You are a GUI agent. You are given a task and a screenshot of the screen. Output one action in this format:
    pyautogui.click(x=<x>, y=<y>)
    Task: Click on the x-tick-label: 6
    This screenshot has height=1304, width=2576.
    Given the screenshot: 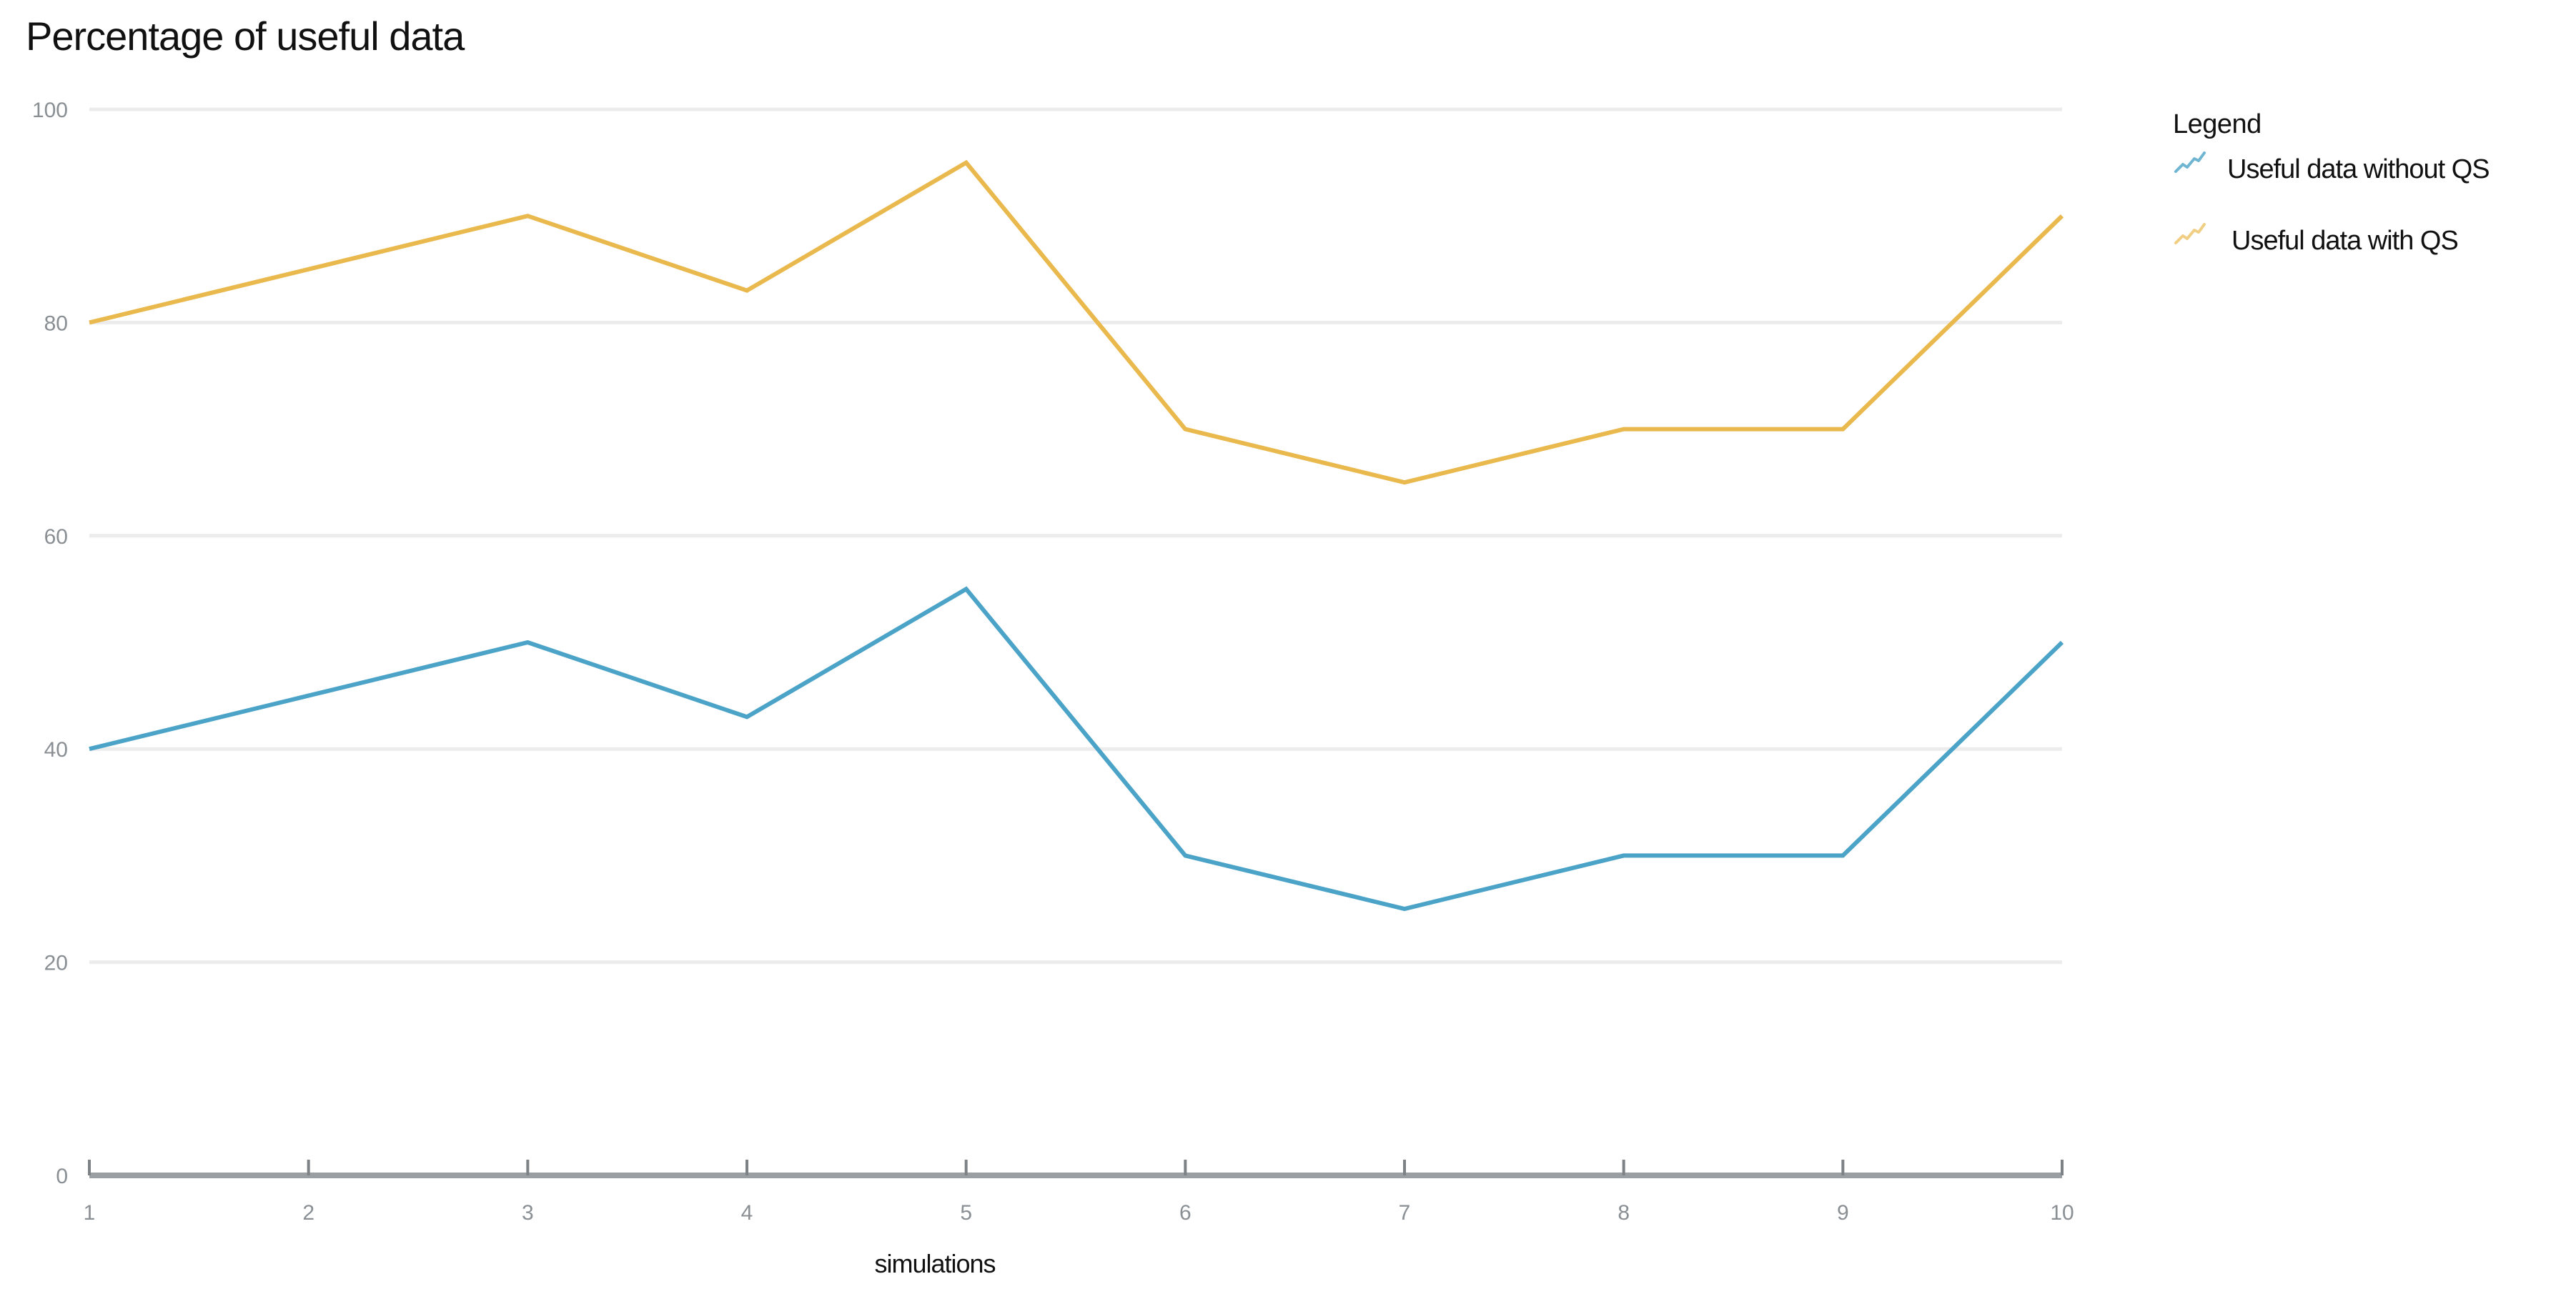 What is the action you would take?
    pyautogui.click(x=1185, y=1213)
    